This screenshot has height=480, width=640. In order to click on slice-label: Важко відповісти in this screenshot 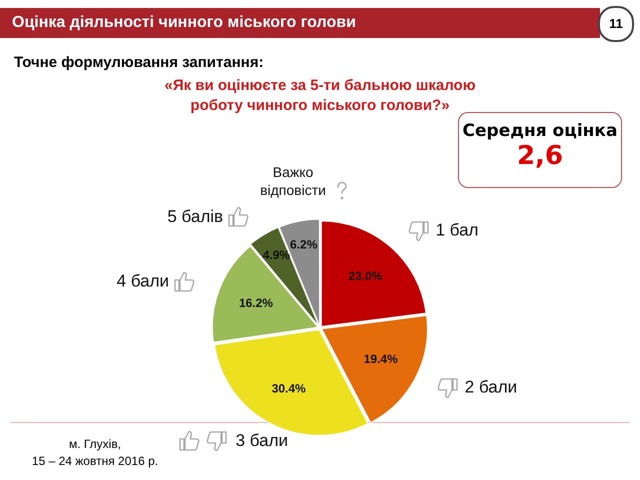, I will do `click(293, 181)`.